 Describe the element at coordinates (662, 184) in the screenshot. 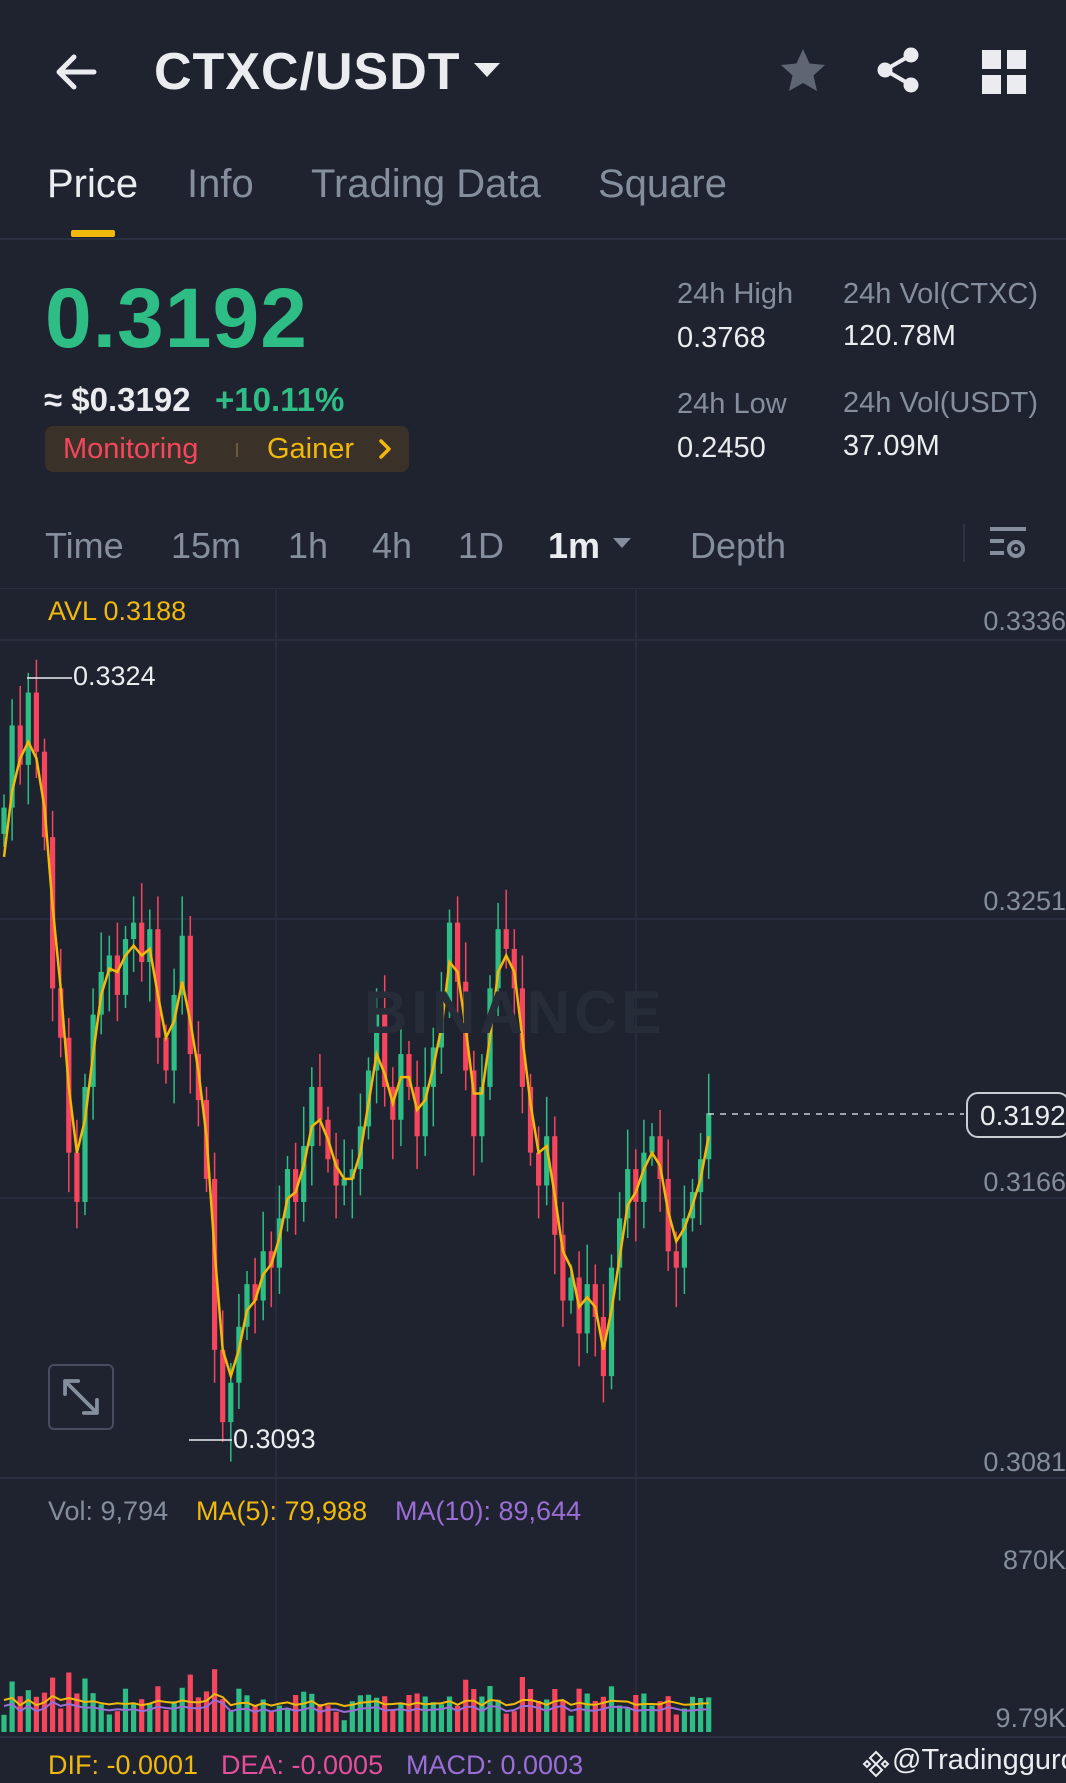

I see `tab-square: Square` at that location.